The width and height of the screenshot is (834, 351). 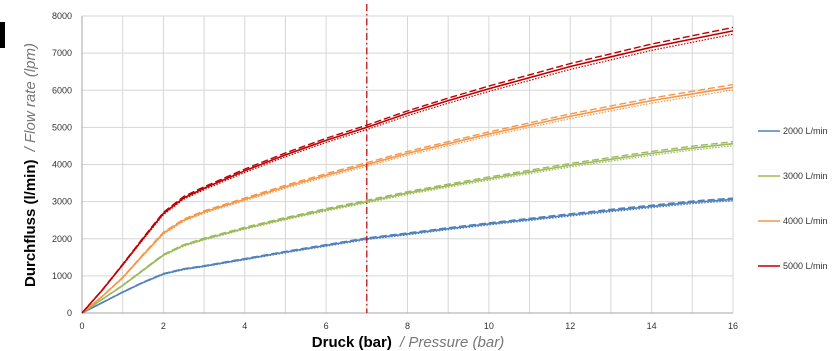 What do you see at coordinates (62, 165) in the screenshot?
I see `y-tick-label: 4000` at bounding box center [62, 165].